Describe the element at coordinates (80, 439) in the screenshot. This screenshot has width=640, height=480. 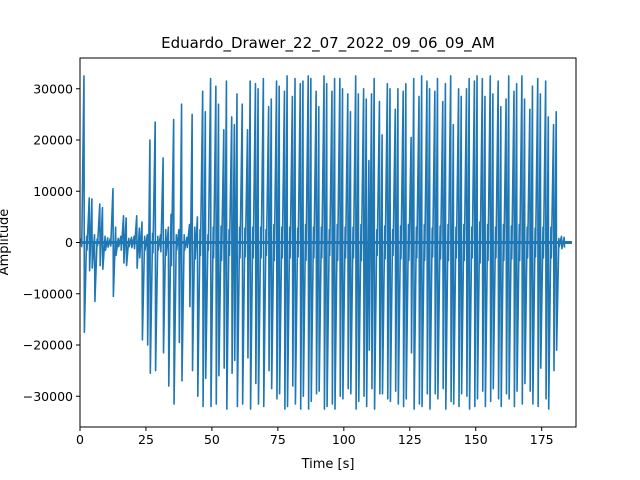
I see `x-tick-label: 0` at that location.